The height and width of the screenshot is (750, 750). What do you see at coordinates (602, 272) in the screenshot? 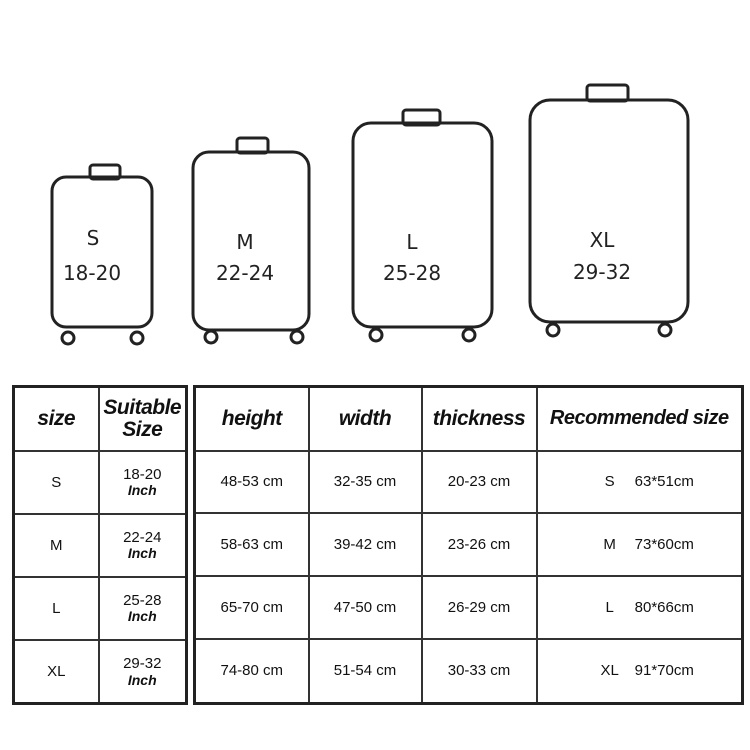
I see `suitcase-xl-range: 29-32` at bounding box center [602, 272].